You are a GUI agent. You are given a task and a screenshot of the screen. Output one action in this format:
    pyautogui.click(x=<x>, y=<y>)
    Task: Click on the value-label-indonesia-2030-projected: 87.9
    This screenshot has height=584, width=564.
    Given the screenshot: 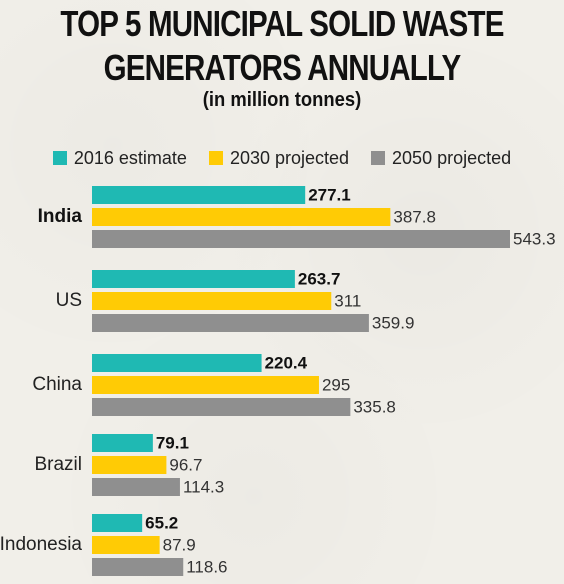 What is the action you would take?
    pyautogui.click(x=179, y=544)
    